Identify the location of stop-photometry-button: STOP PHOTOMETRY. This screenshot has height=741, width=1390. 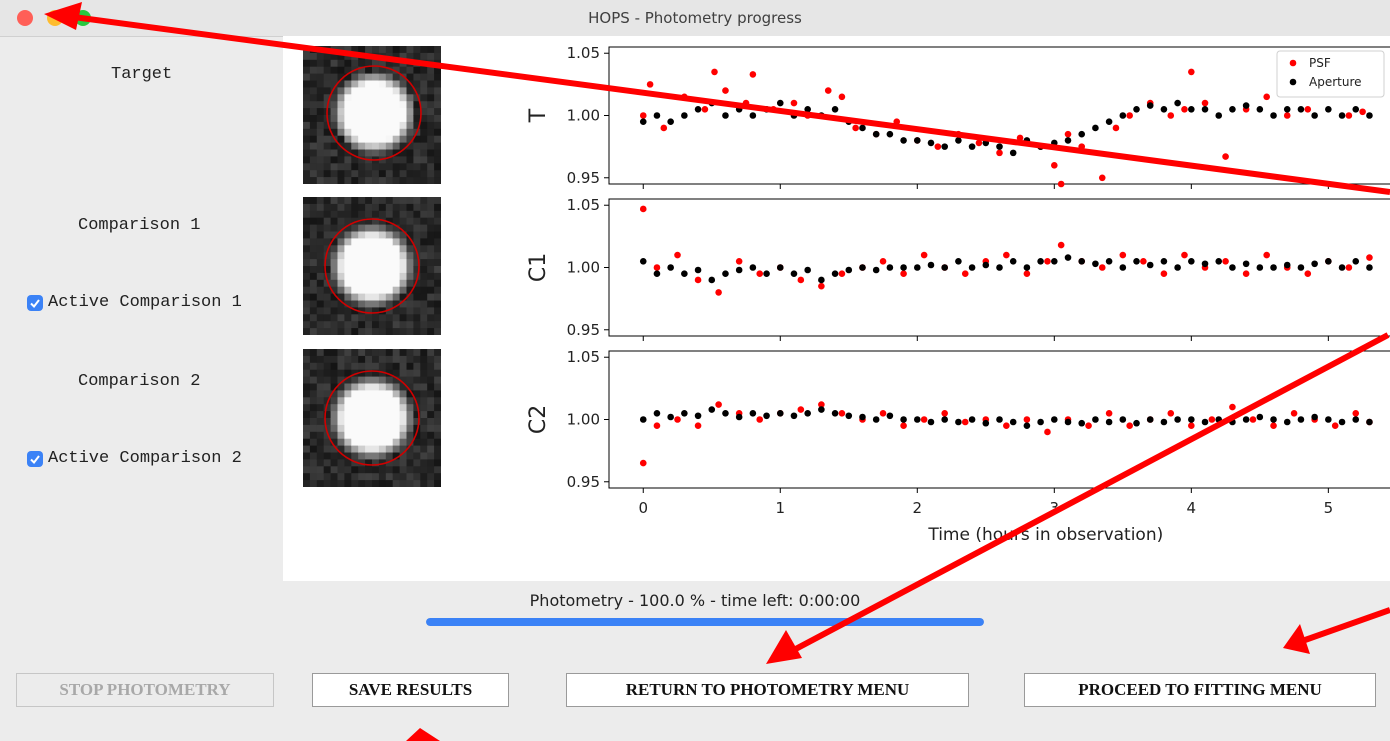
(145, 690).